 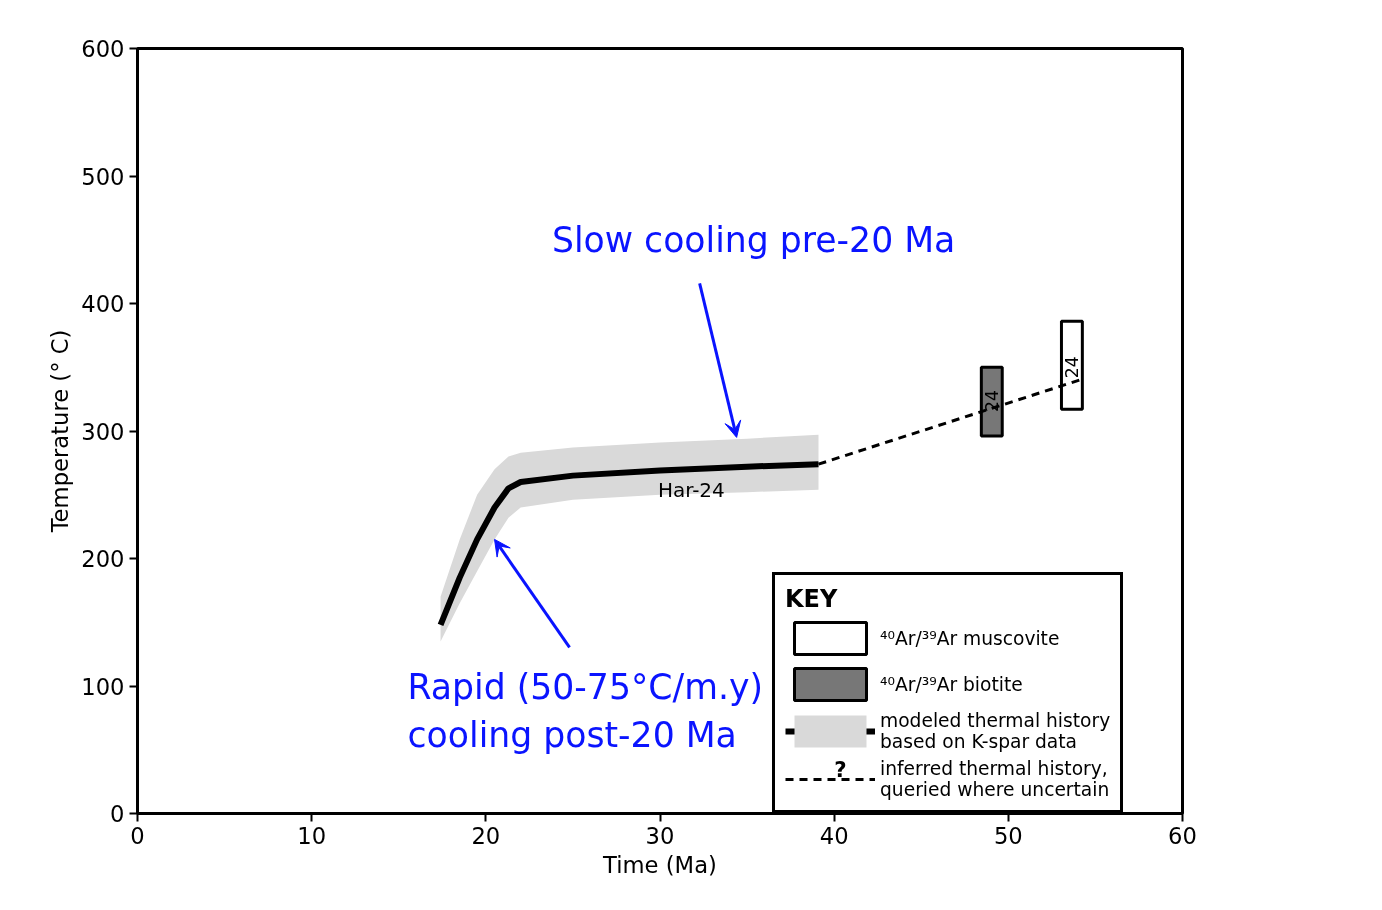 I want to click on annotation: 24, so click(x=1072, y=367).